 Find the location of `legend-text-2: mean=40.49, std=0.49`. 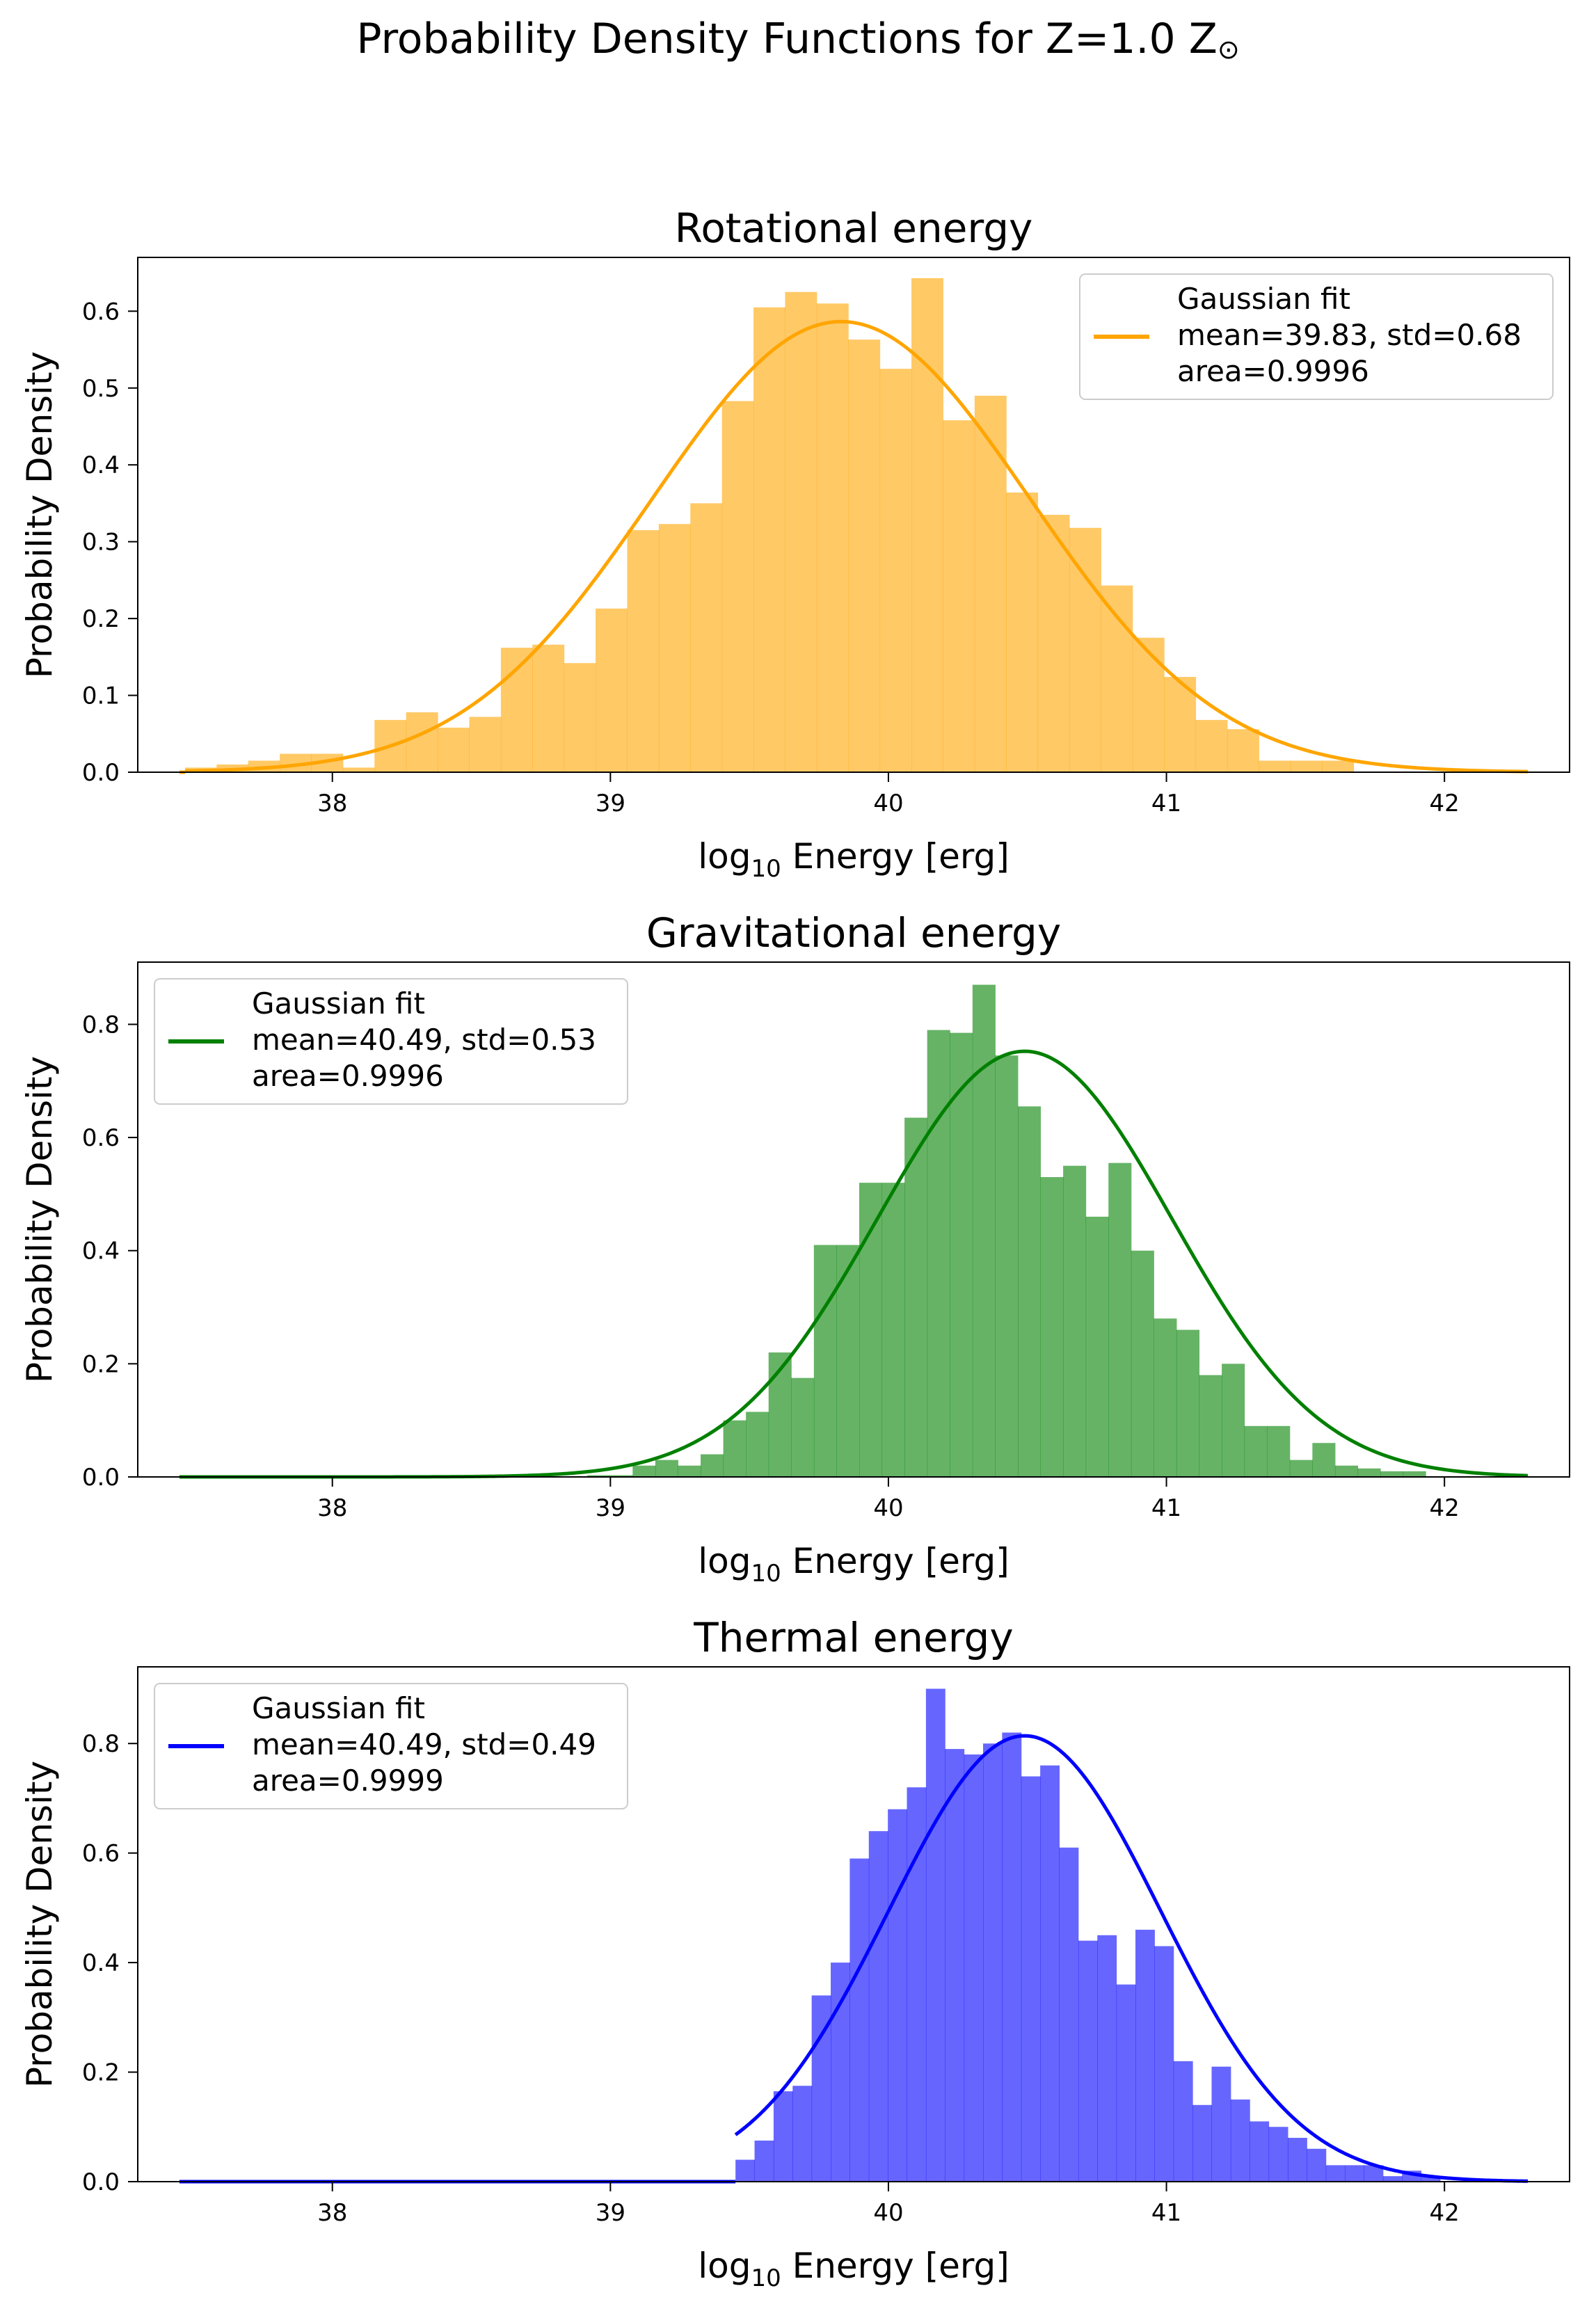

legend-text-2: mean=40.49, std=0.49 is located at coordinates (424, 1744).